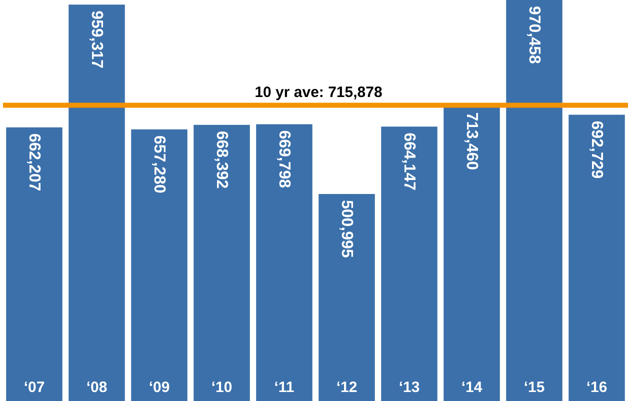 This screenshot has height=401, width=631. What do you see at coordinates (409, 387) in the screenshot?
I see `x-tick-label: ‘13` at bounding box center [409, 387].